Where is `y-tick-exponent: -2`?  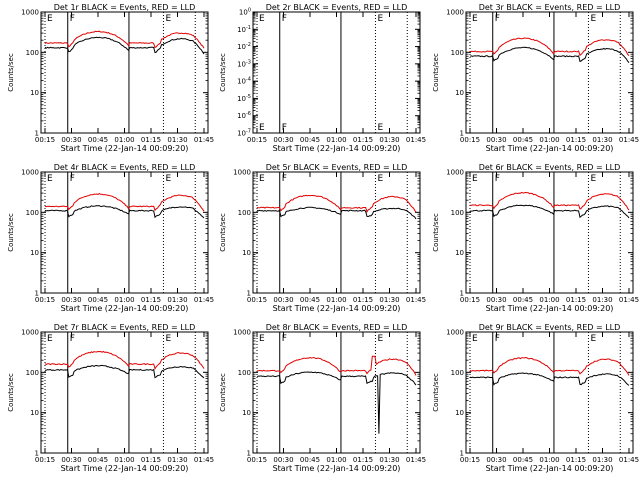
y-tick-exponent: -2 is located at coordinates (248, 45).